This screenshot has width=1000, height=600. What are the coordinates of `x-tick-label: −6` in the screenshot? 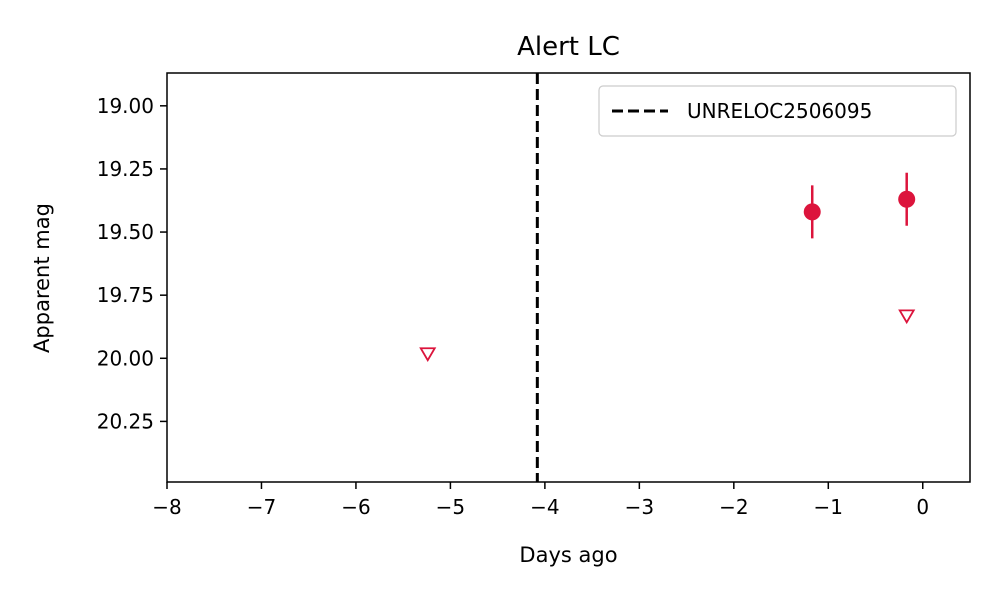 It's located at (355, 507).